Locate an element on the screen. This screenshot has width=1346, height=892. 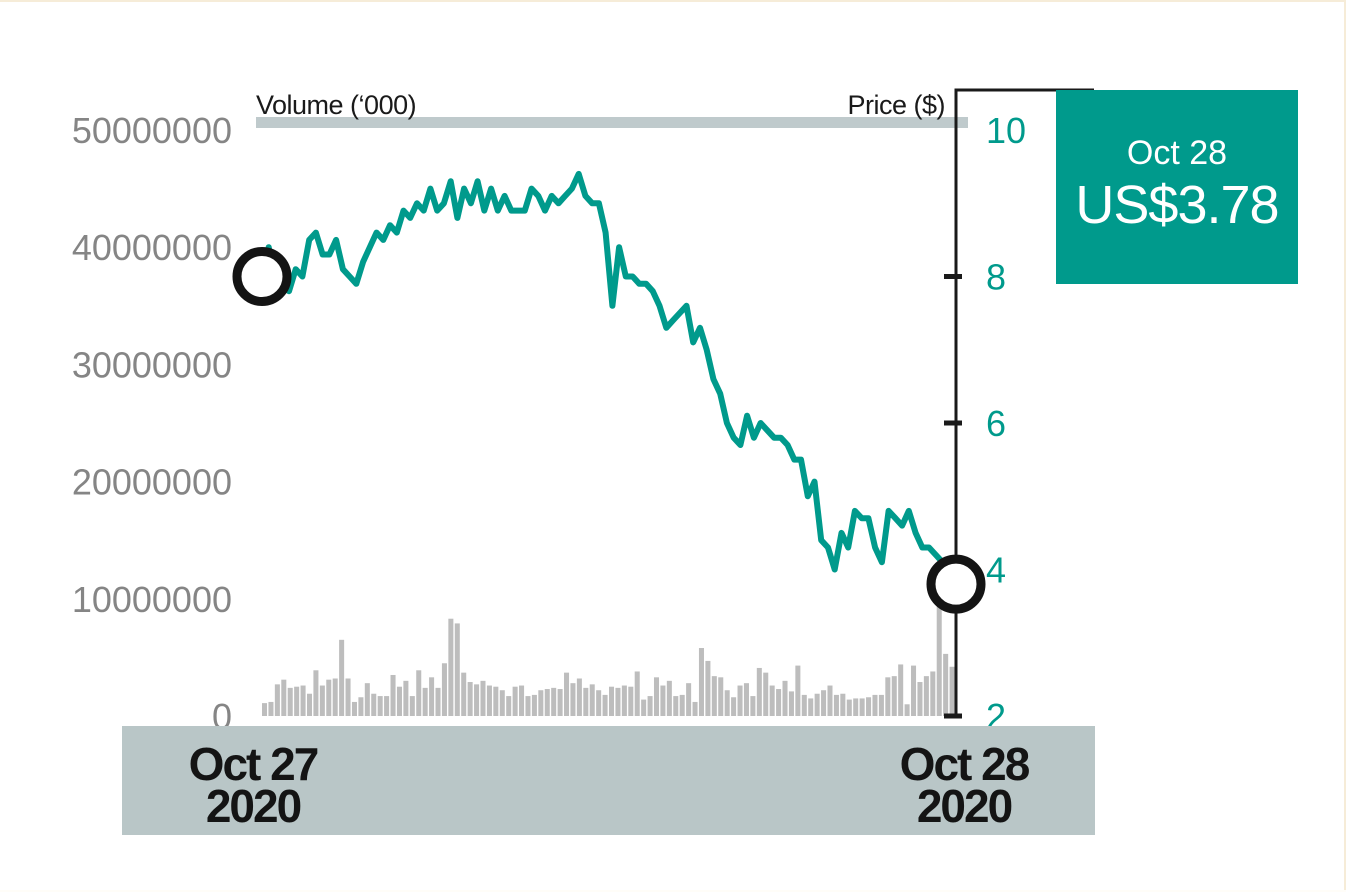
volume-tick-label: 20000000 is located at coordinates (152, 482).